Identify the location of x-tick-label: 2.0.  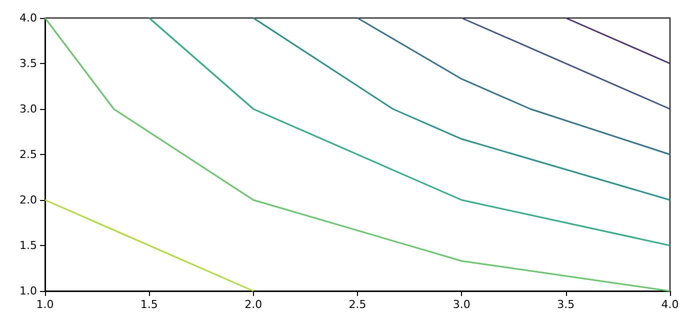
(253, 304).